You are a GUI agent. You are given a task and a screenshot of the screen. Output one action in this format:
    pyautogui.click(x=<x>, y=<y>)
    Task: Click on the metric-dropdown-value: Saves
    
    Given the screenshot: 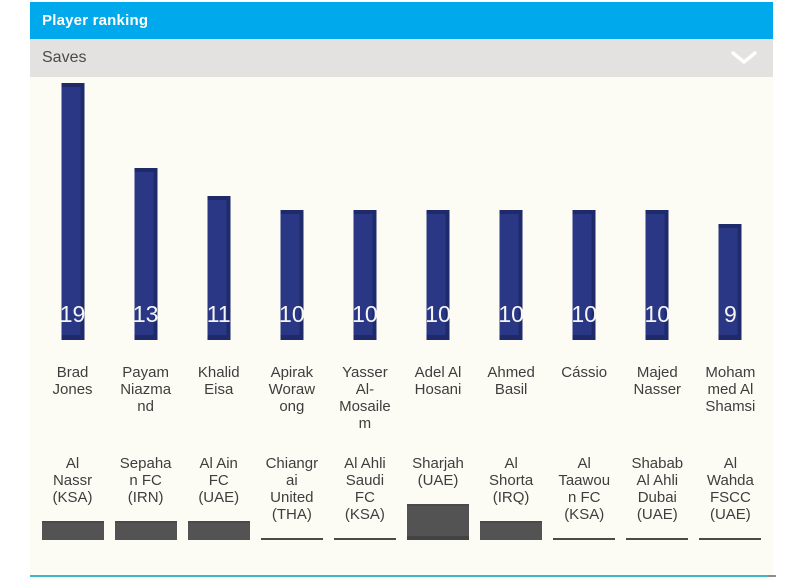 What is the action you would take?
    pyautogui.click(x=64, y=57)
    